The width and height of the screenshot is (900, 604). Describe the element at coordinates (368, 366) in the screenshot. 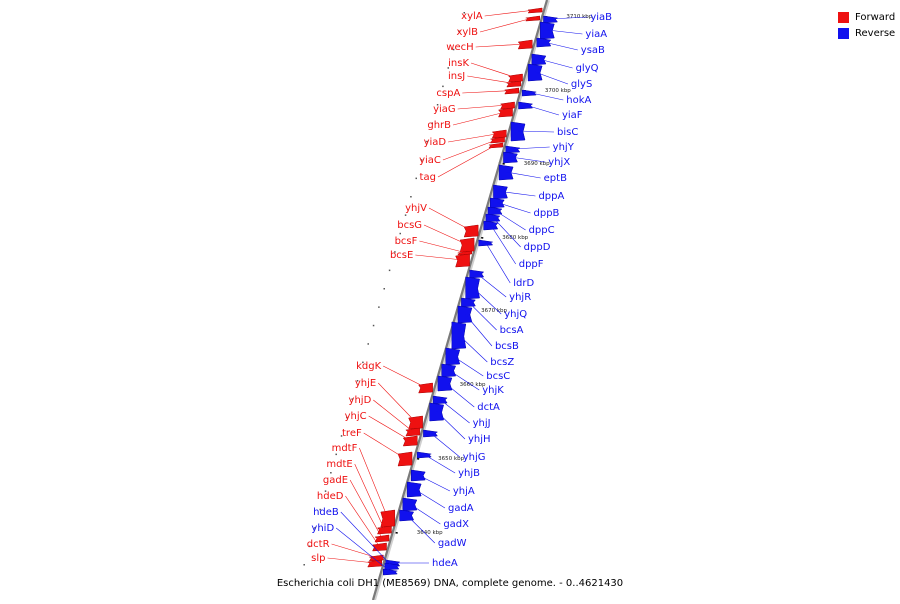

I see `gene-label: kdgK` at that location.